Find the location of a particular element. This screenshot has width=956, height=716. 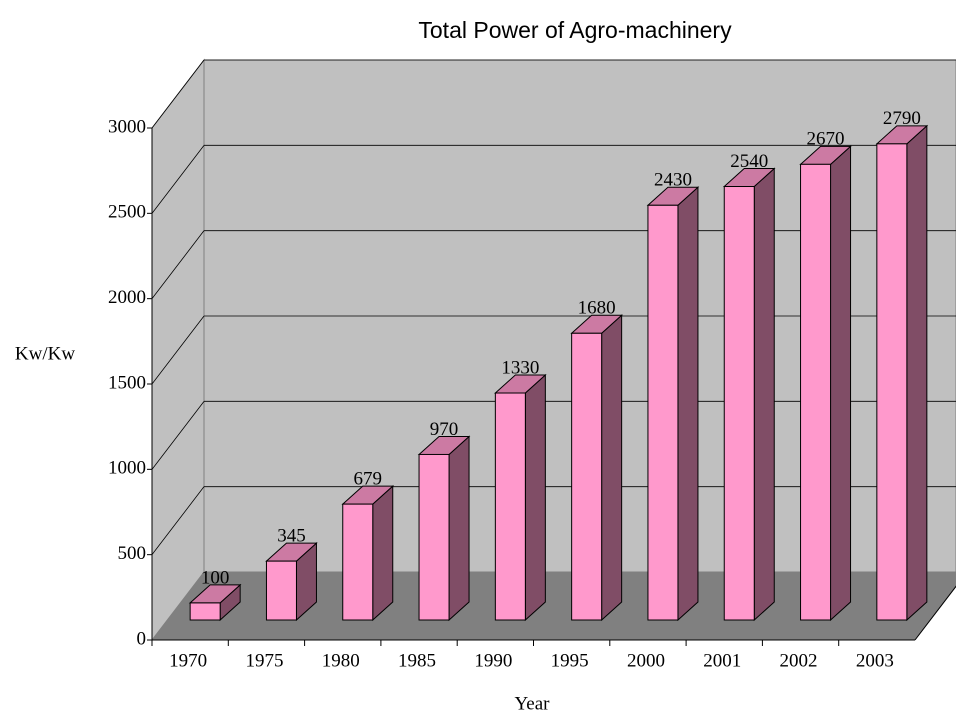

chart-title: Total Power of Agro-machinery is located at coordinates (575, 30).